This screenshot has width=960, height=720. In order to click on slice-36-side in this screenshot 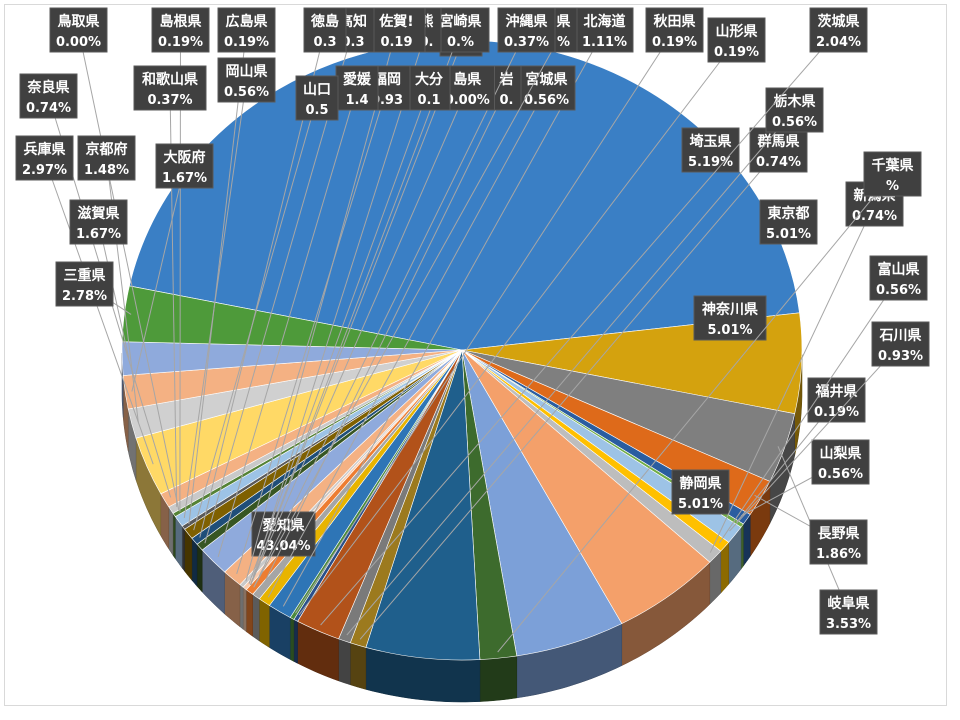, I will do `click(171, 531)`.